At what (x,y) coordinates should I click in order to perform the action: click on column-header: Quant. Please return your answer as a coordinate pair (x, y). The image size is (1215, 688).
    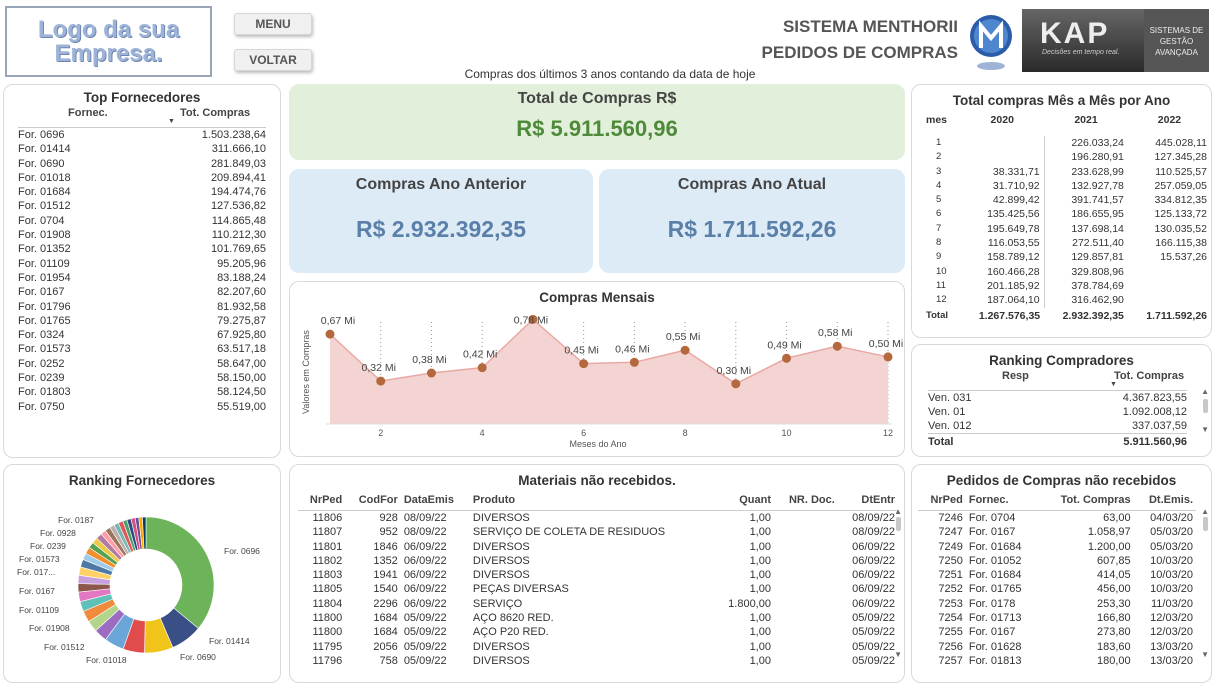
    Looking at the image, I should click on (755, 500).